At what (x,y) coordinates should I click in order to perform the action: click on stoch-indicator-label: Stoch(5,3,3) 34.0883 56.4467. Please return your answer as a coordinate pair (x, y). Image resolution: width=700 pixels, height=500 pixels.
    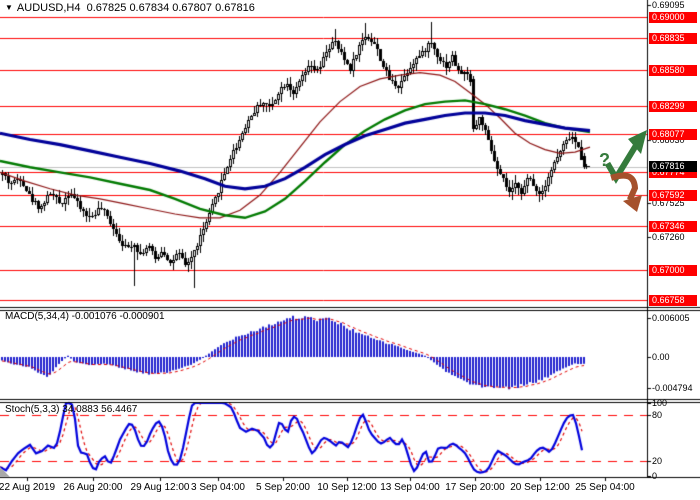
    Looking at the image, I should click on (71, 409).